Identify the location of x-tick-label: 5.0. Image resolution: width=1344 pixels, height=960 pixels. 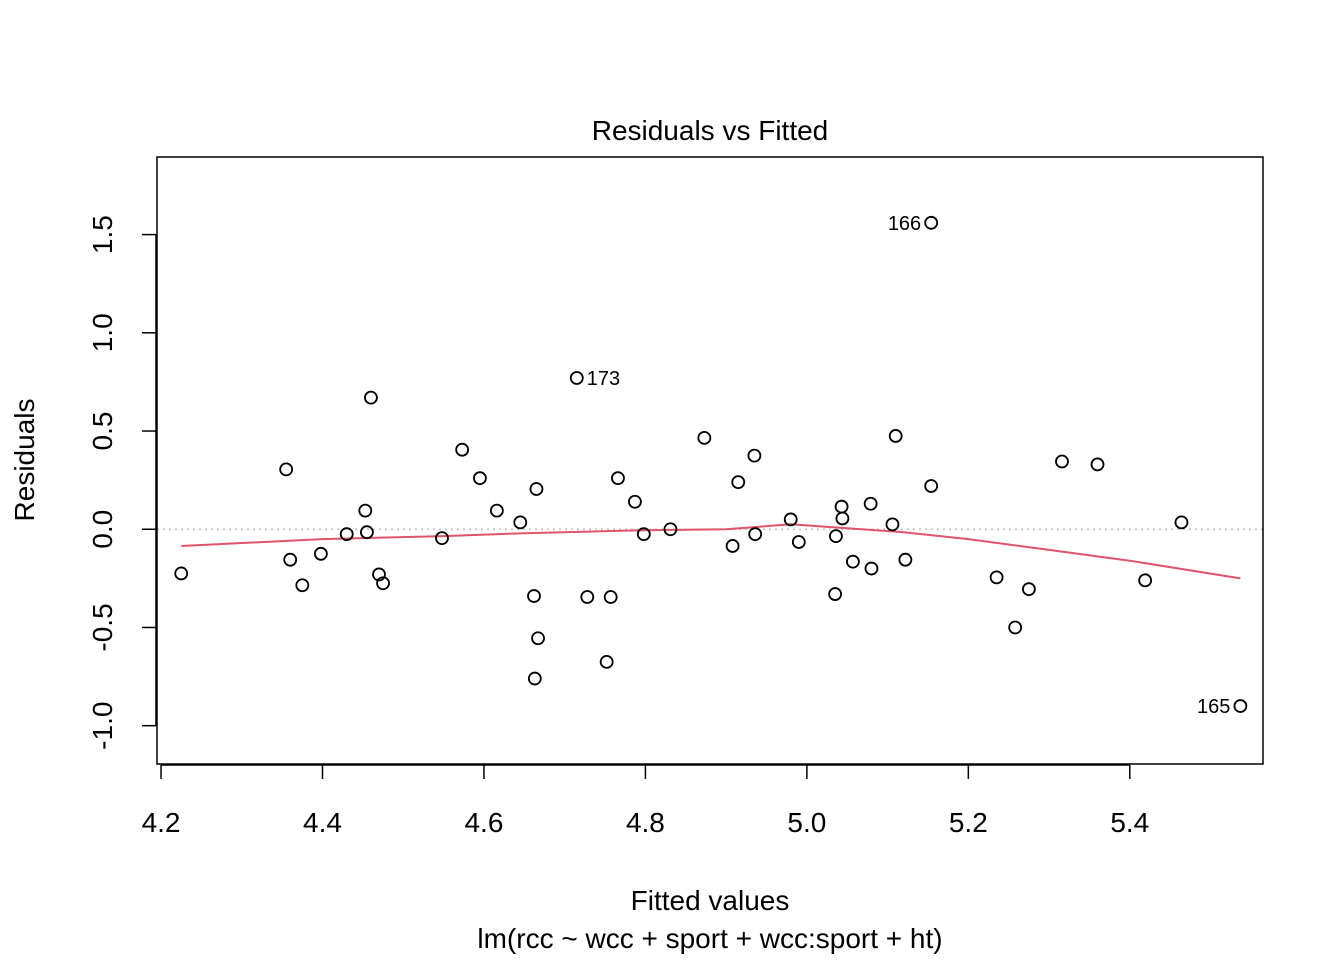
(806, 822).